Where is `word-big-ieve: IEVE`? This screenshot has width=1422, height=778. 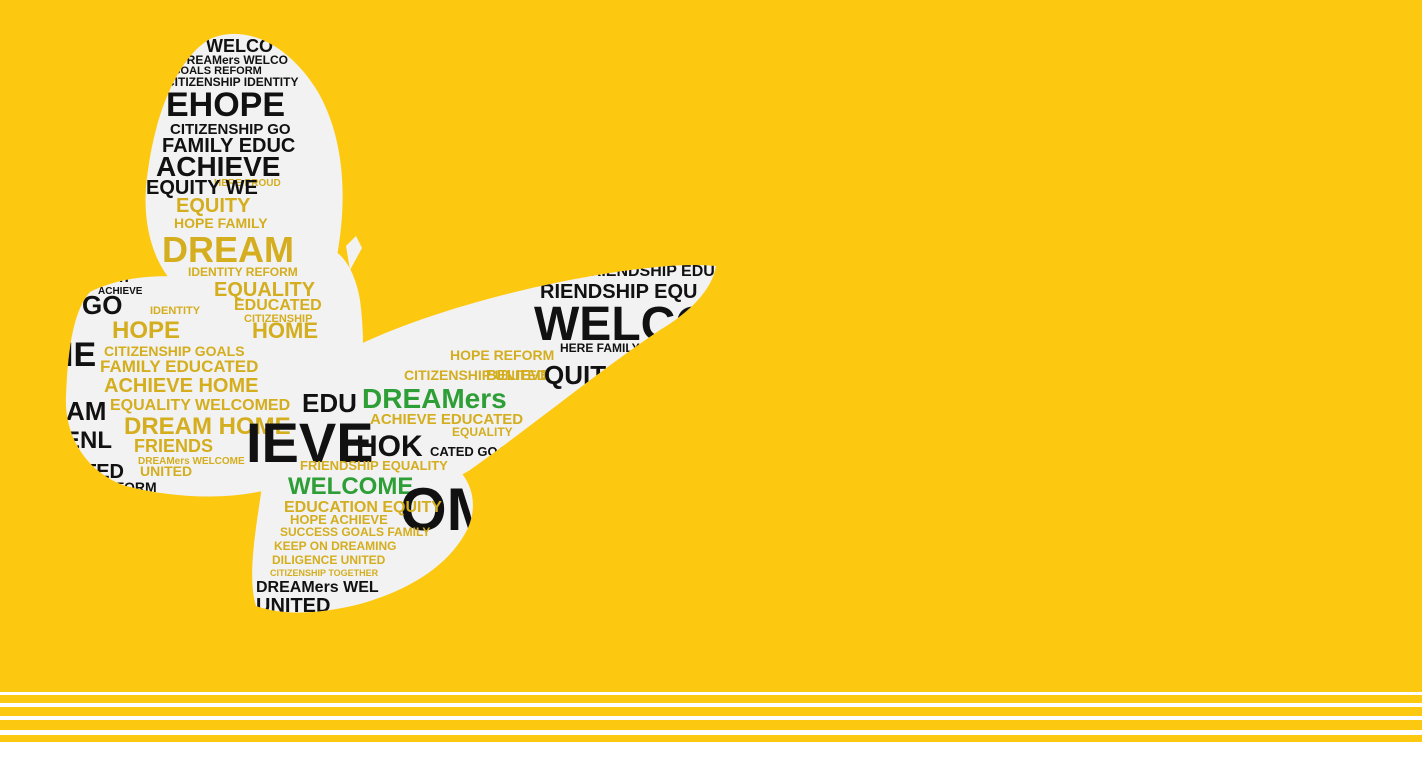
word-big-ieve: IEVE is located at coordinates (310, 442).